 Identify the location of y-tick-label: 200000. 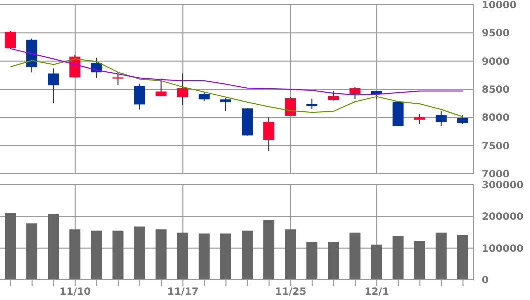
(503, 218).